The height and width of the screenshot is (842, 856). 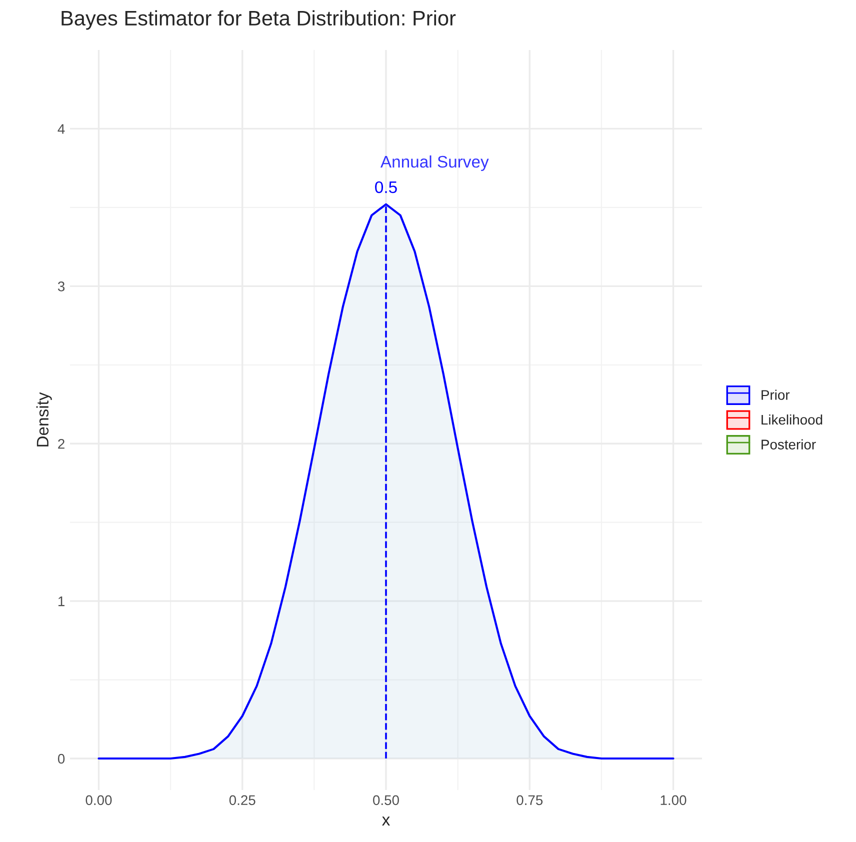 What do you see at coordinates (789, 444) in the screenshot?
I see `legend-label: Posterior` at bounding box center [789, 444].